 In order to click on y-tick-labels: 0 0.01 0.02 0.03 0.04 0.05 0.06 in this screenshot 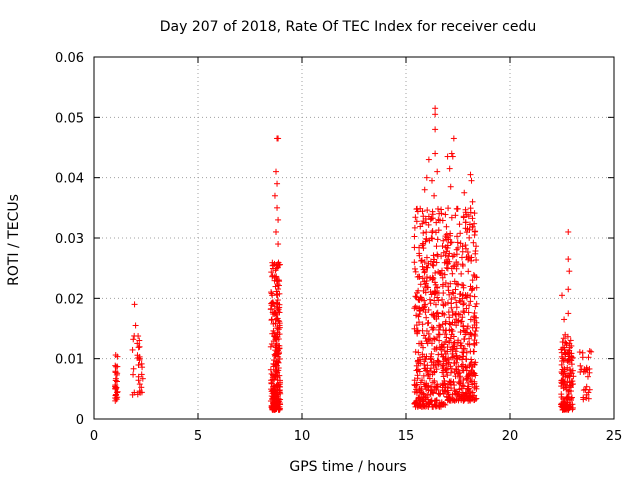, I will do `click(69, 239)`.